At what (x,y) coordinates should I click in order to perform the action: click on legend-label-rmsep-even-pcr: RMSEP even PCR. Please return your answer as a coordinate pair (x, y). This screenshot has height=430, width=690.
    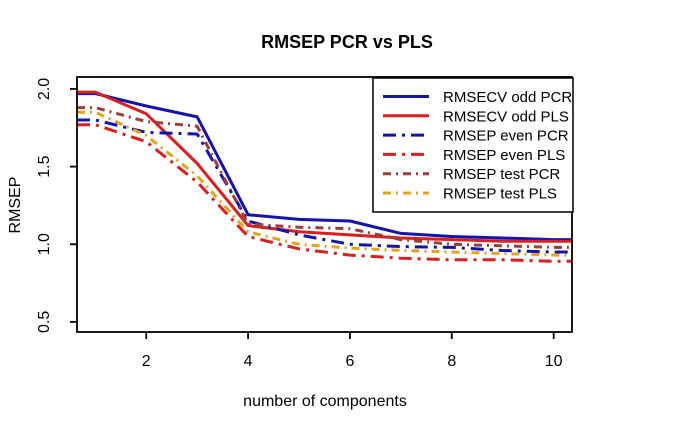
    Looking at the image, I should click on (506, 136).